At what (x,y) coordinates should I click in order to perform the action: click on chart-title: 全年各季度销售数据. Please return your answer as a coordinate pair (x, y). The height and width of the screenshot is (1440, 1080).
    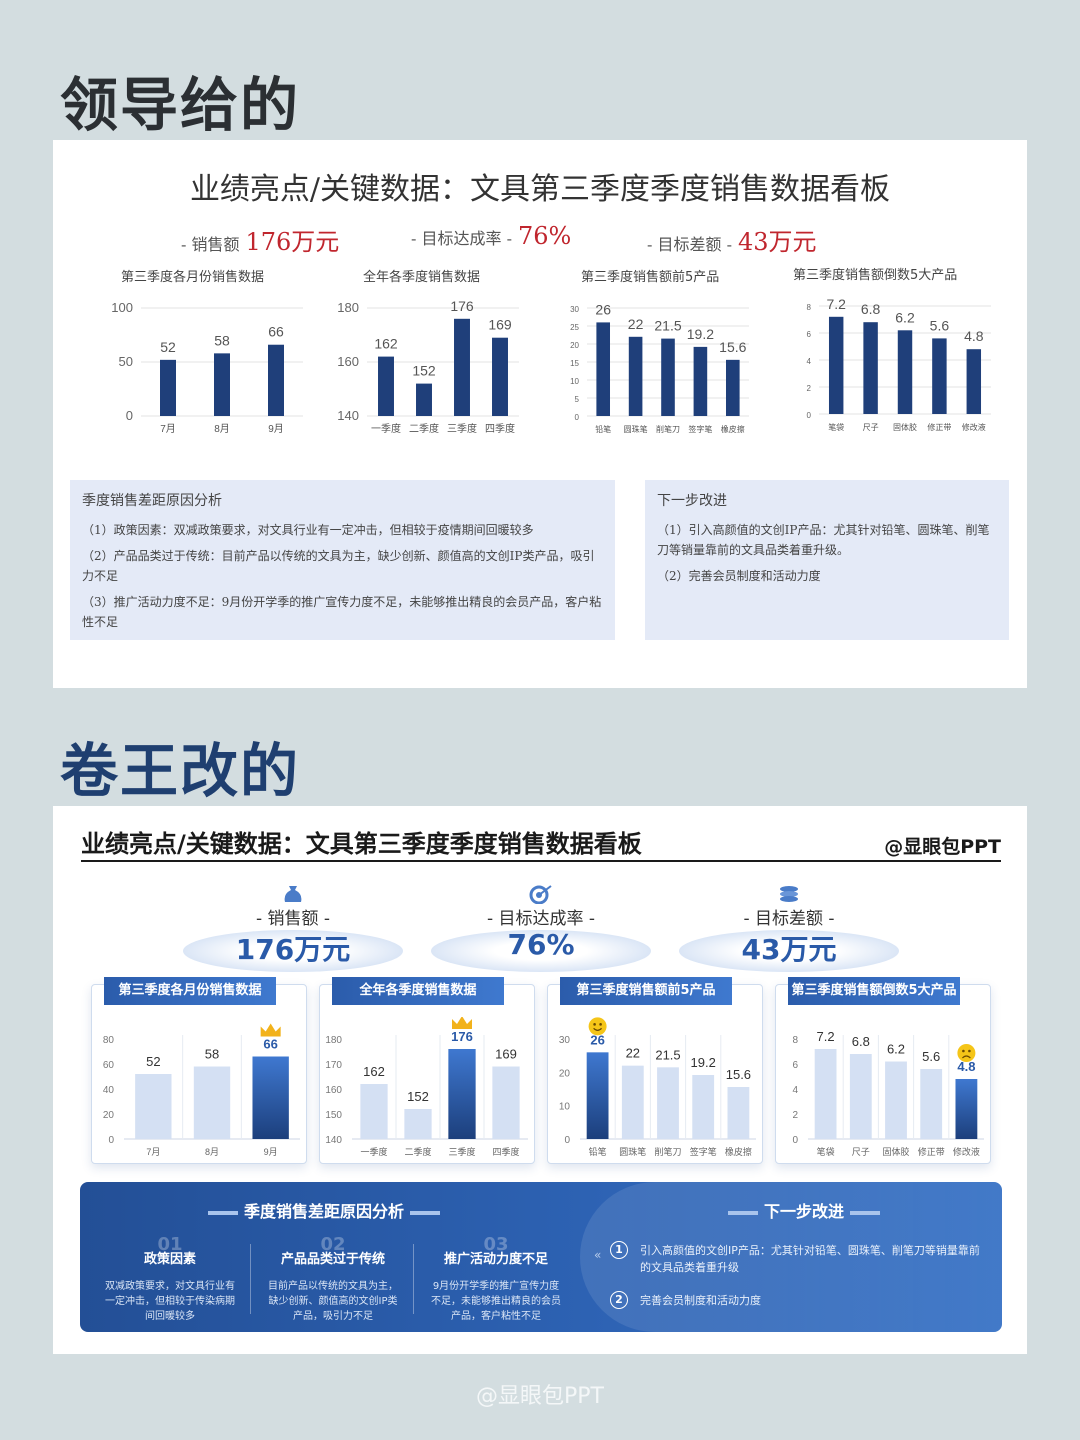
    Looking at the image, I should click on (422, 277).